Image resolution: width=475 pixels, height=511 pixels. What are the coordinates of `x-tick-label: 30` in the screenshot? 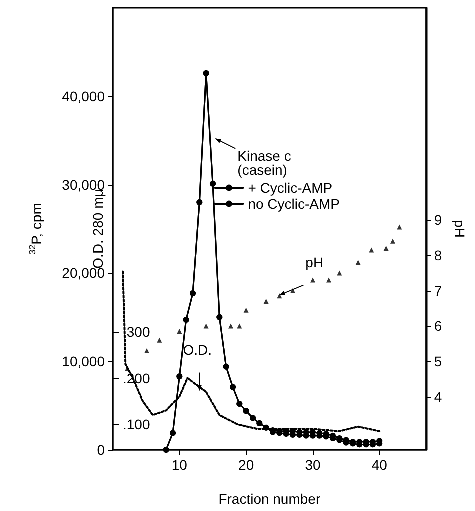 It's located at (313, 465).